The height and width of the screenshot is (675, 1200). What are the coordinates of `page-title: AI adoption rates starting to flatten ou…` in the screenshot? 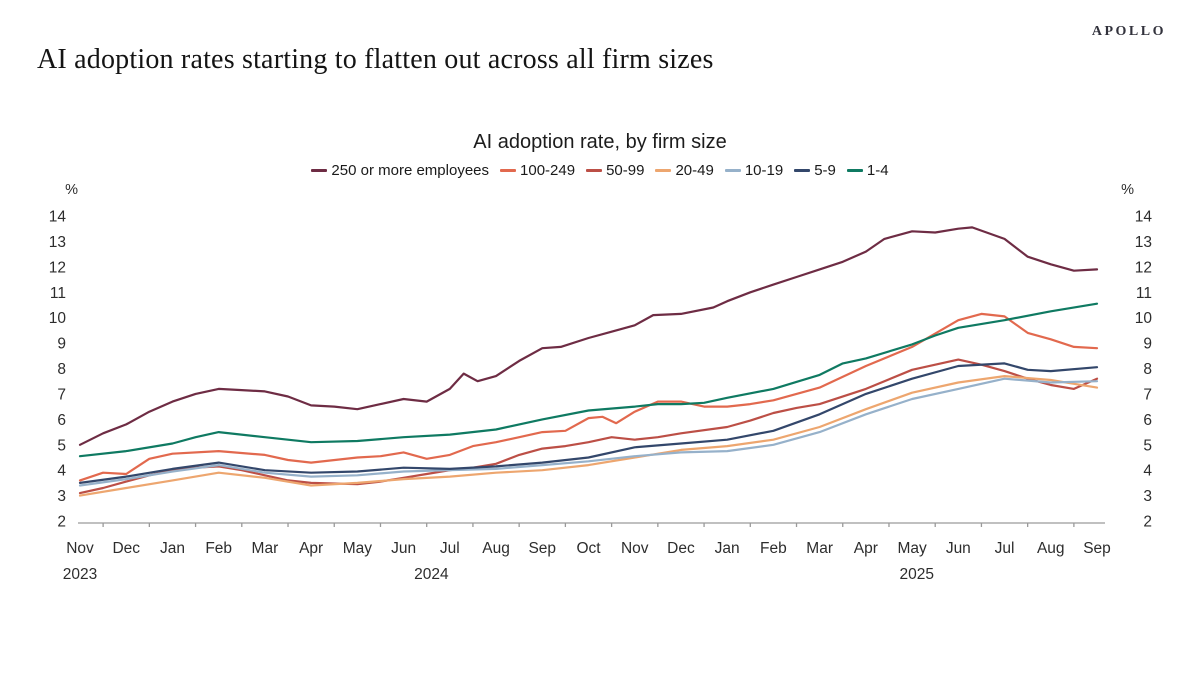 It's located at (375, 59).